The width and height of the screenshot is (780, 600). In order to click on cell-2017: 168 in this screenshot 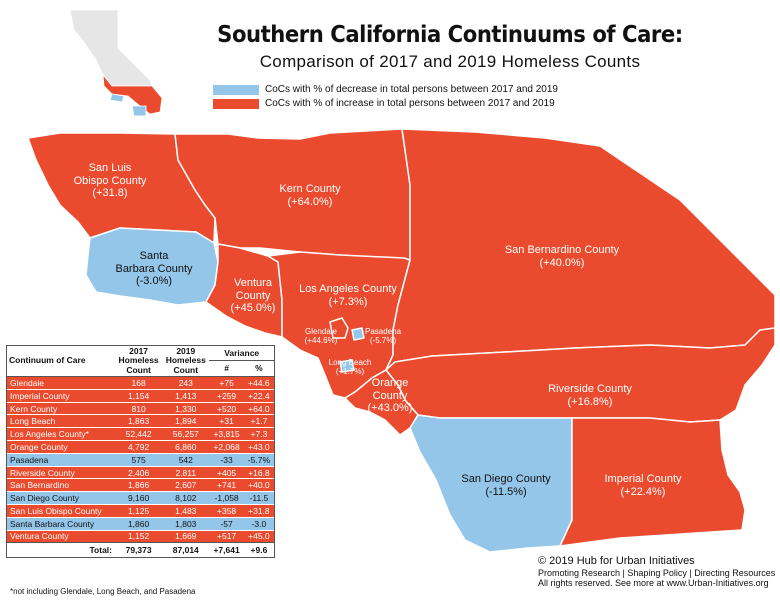, I will do `click(139, 383)`.